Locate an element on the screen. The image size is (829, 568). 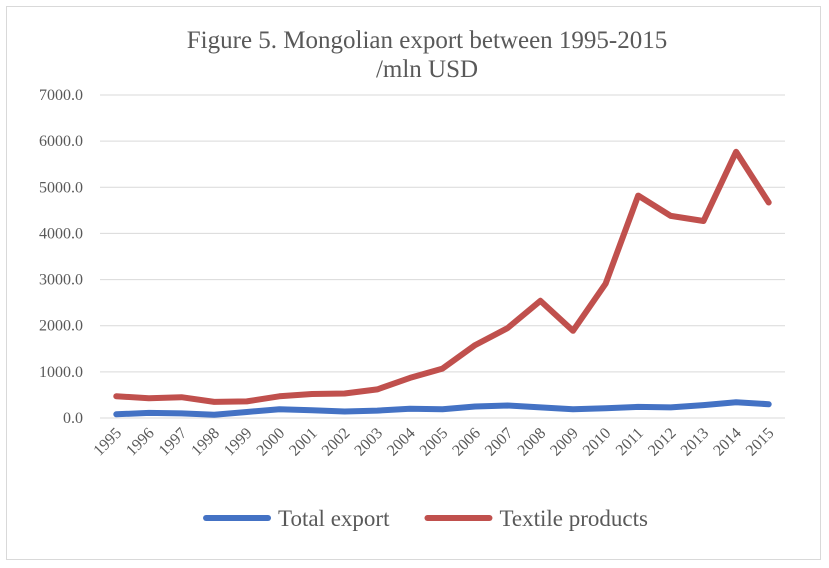
x-tick-label: 2001 is located at coordinates (303, 442).